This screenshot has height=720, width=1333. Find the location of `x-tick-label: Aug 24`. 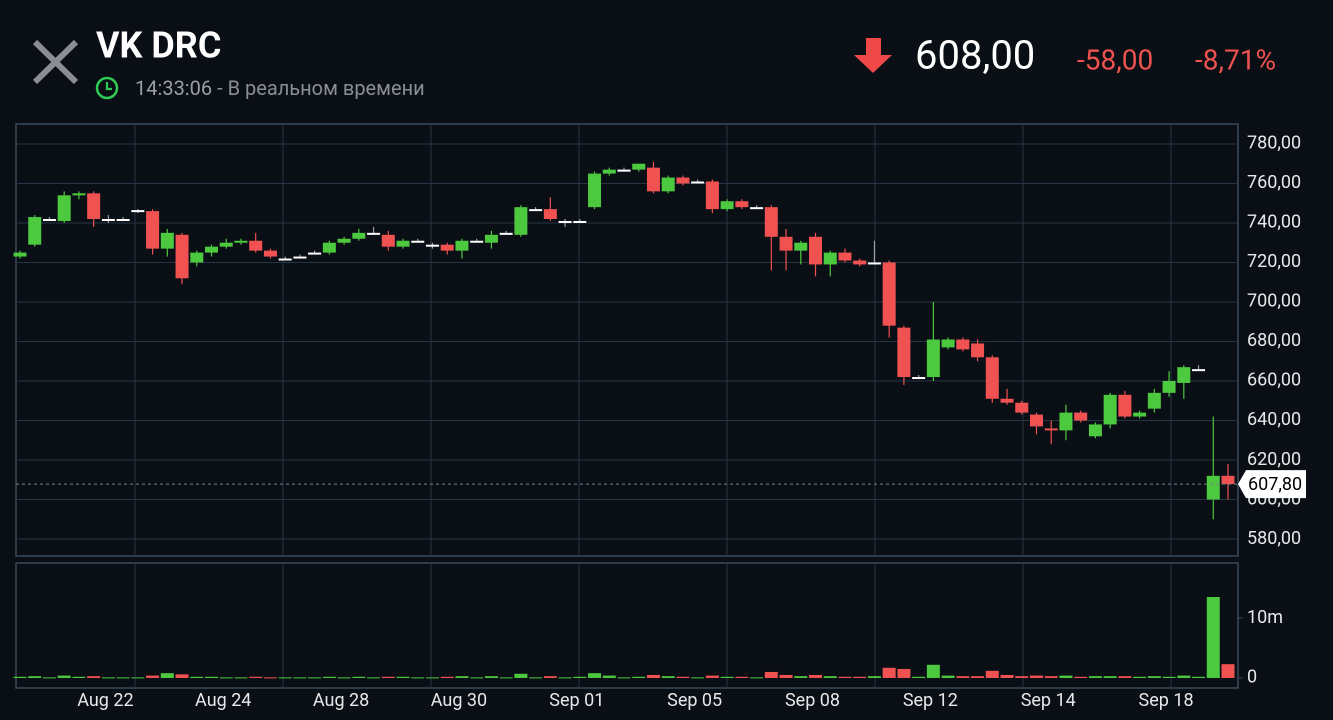

x-tick-label: Aug 24 is located at coordinates (223, 700).